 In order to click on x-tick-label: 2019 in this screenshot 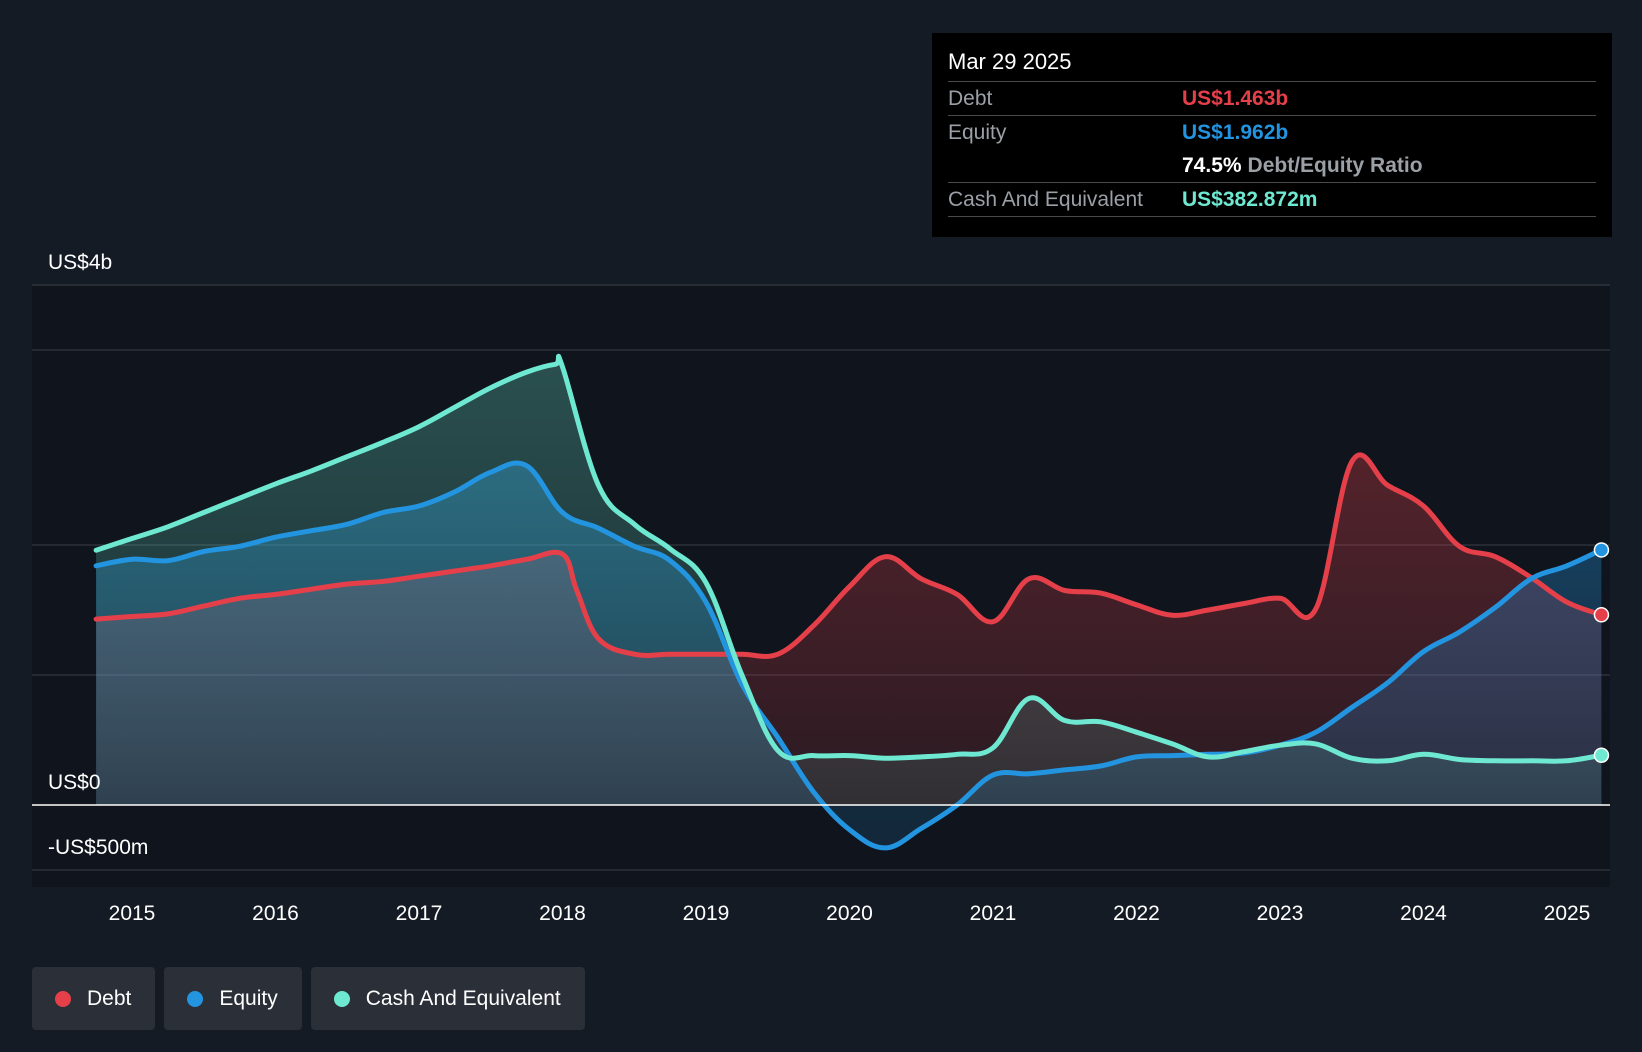, I will do `click(706, 913)`.